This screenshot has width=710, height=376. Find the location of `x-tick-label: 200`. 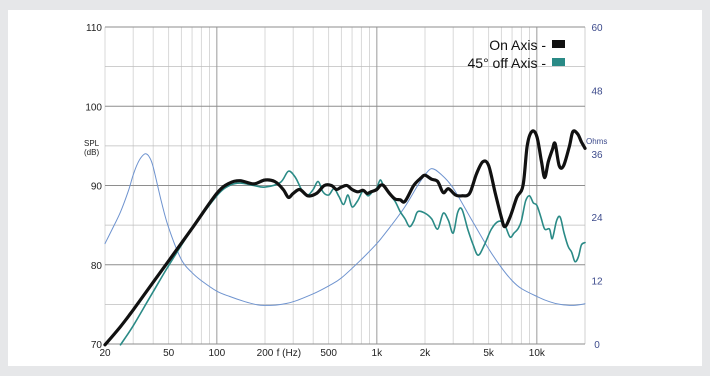

x-tick-label: 200 is located at coordinates (265, 353).